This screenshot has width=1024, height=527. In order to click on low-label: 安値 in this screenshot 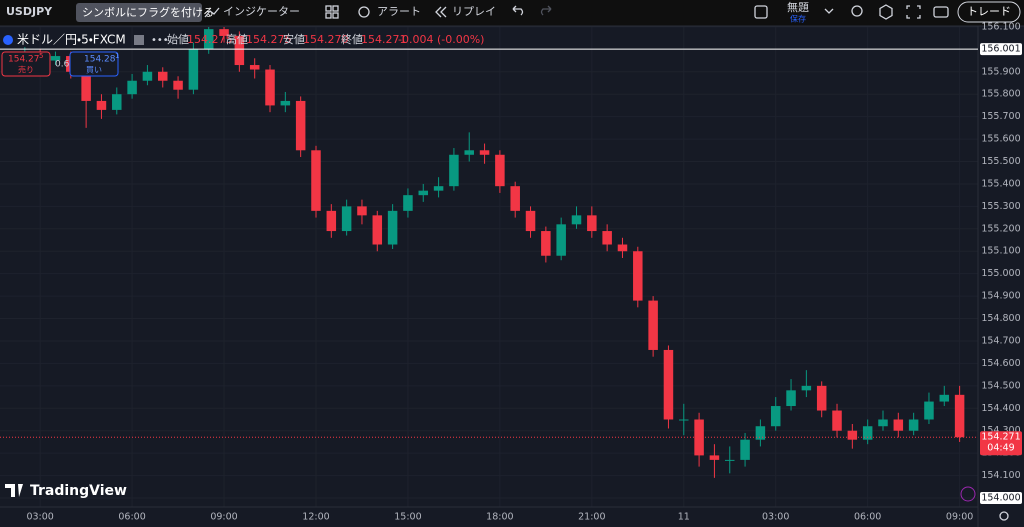, I will do `click(294, 39)`.